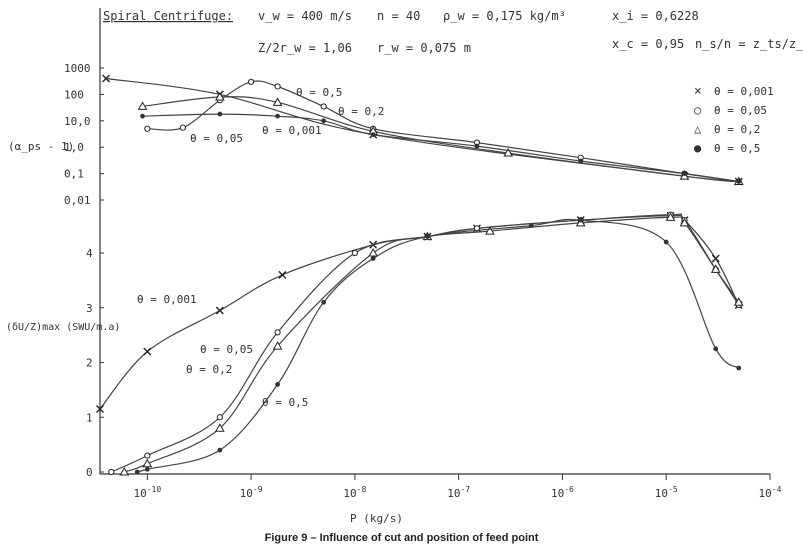 The image size is (803, 549). What do you see at coordinates (74, 94) in the screenshot?
I see `upper-y-tick-label: 100` at bounding box center [74, 94].